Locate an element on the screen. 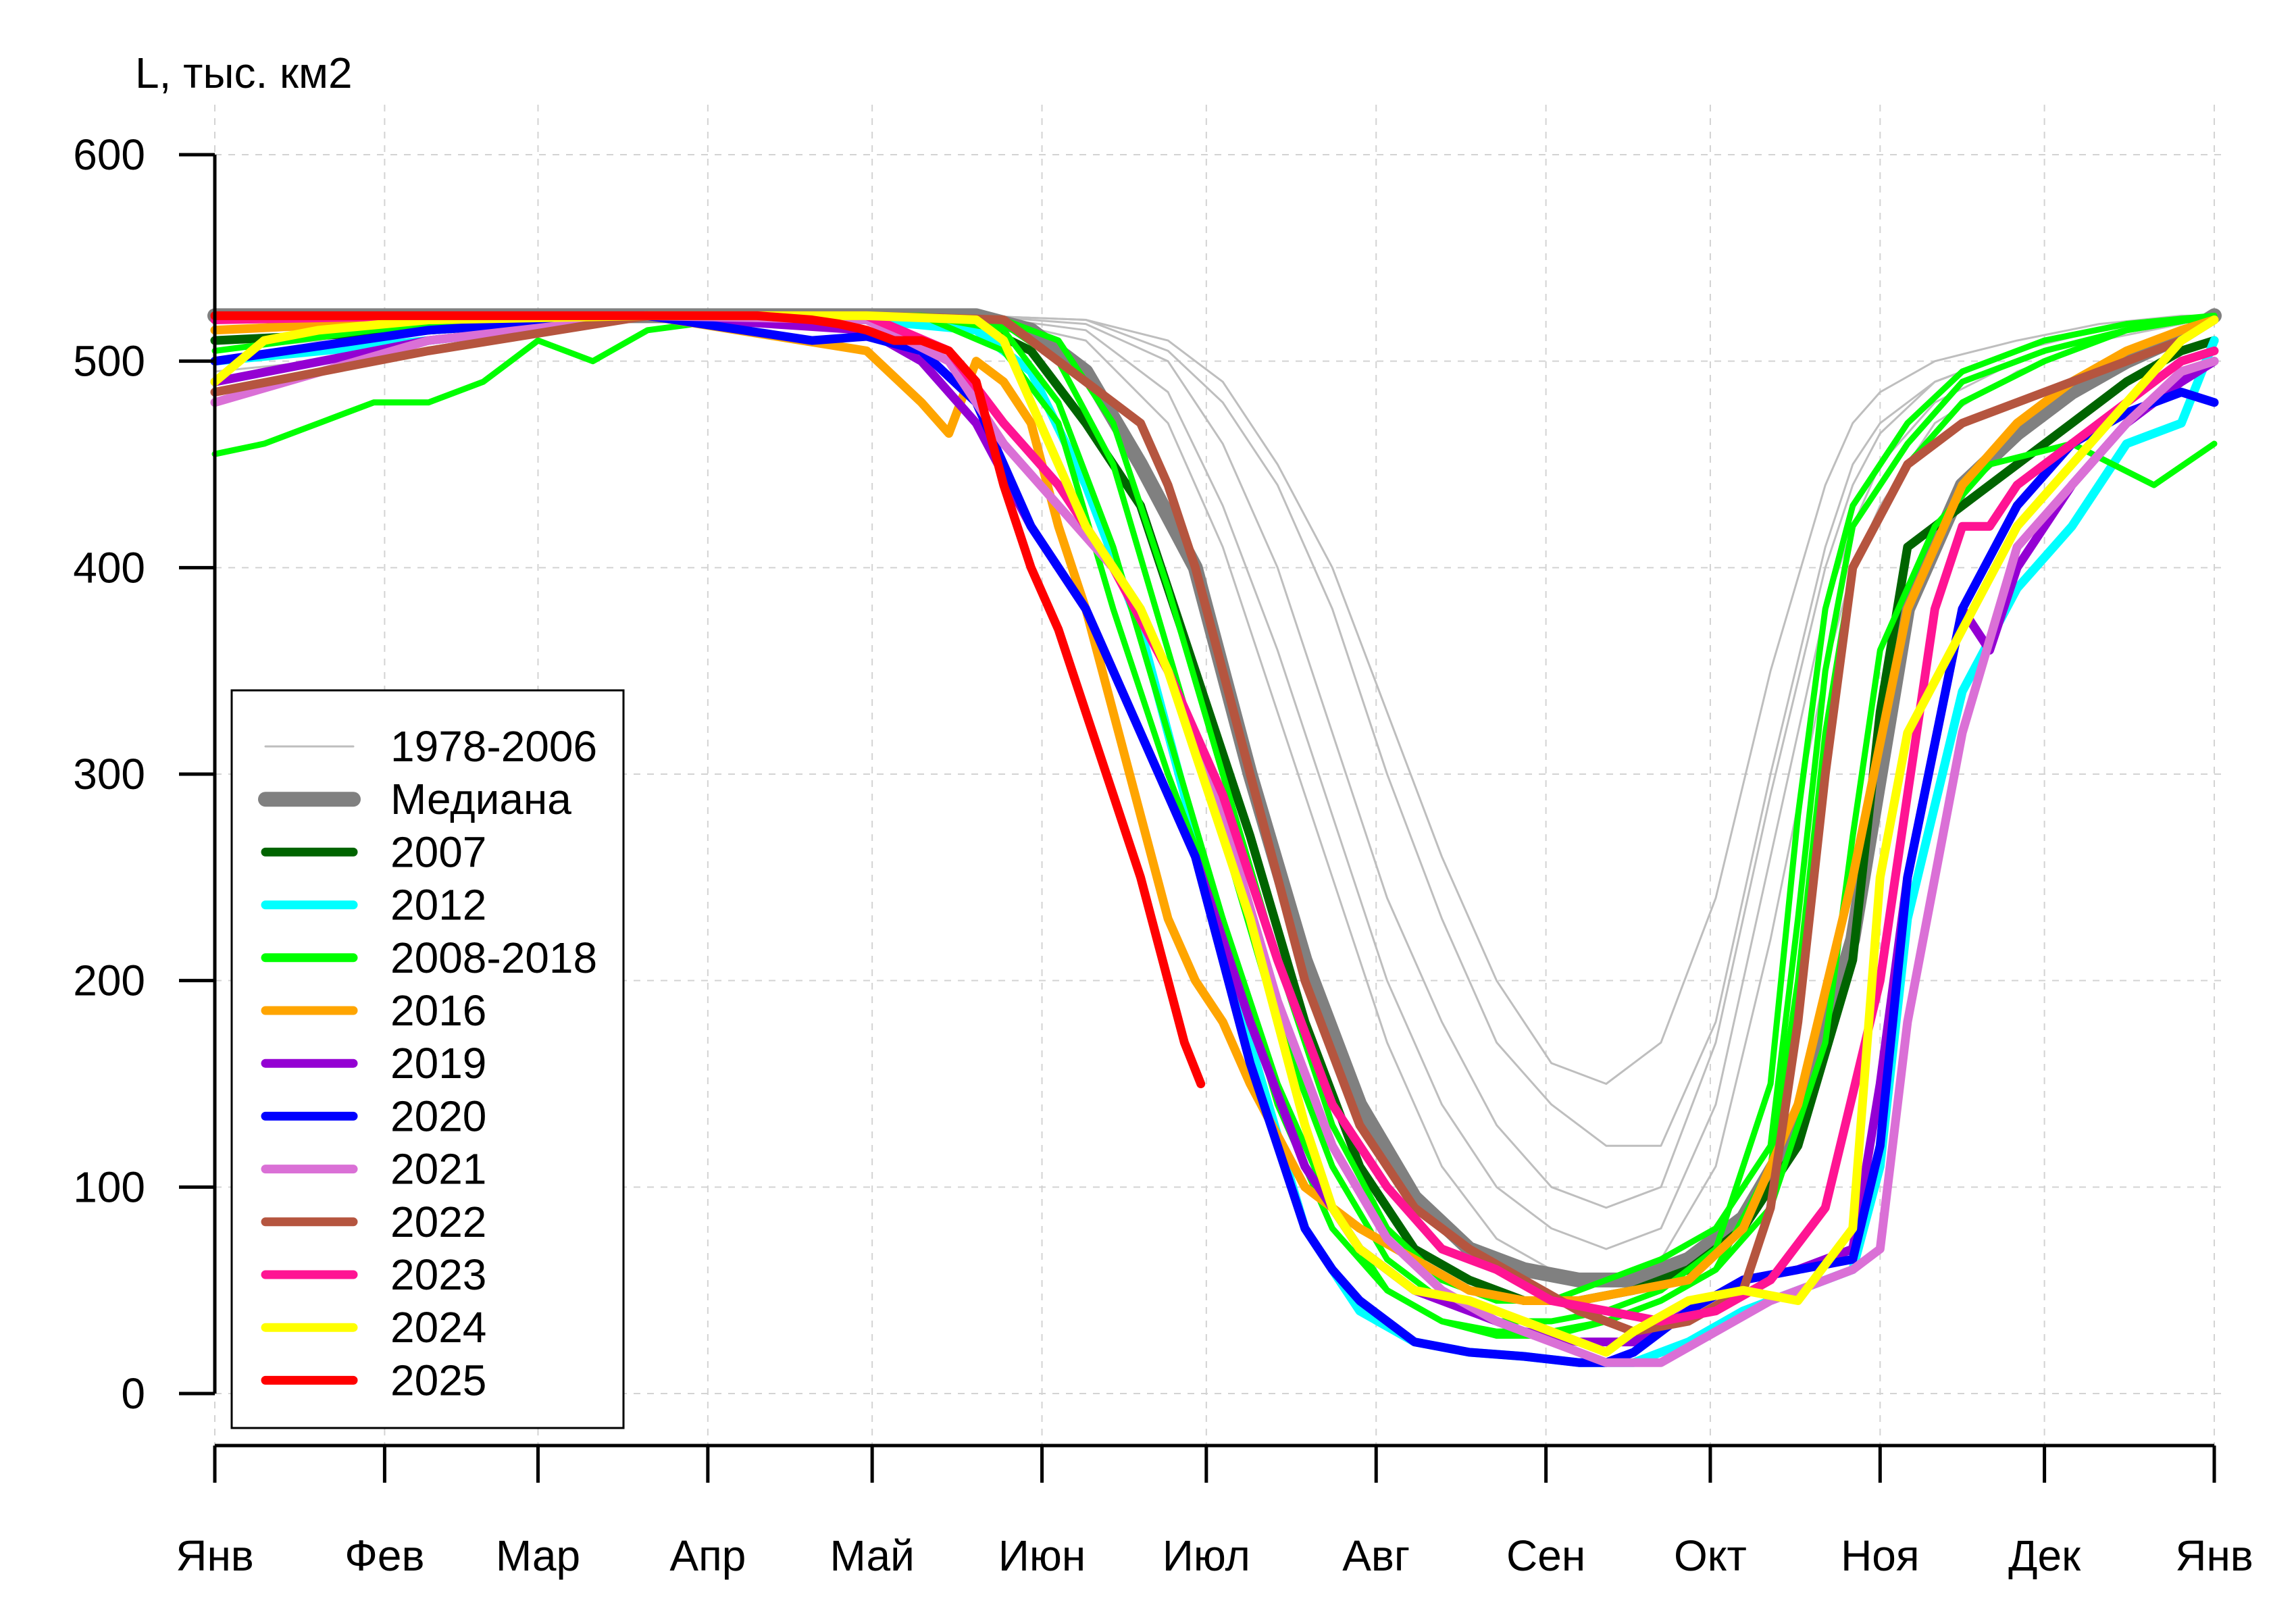 The width and height of the screenshot is (2296, 1607). legend-label: 2016 is located at coordinates (438, 1010).